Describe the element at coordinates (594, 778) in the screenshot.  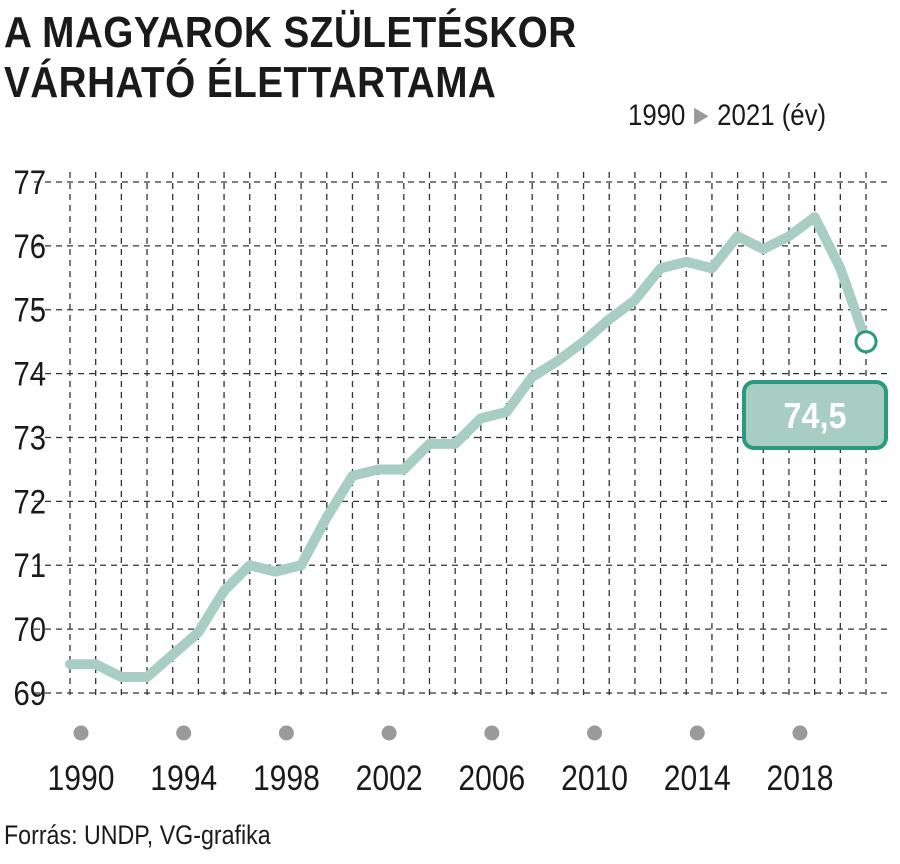
I see `x-tick-label: 2010` at that location.